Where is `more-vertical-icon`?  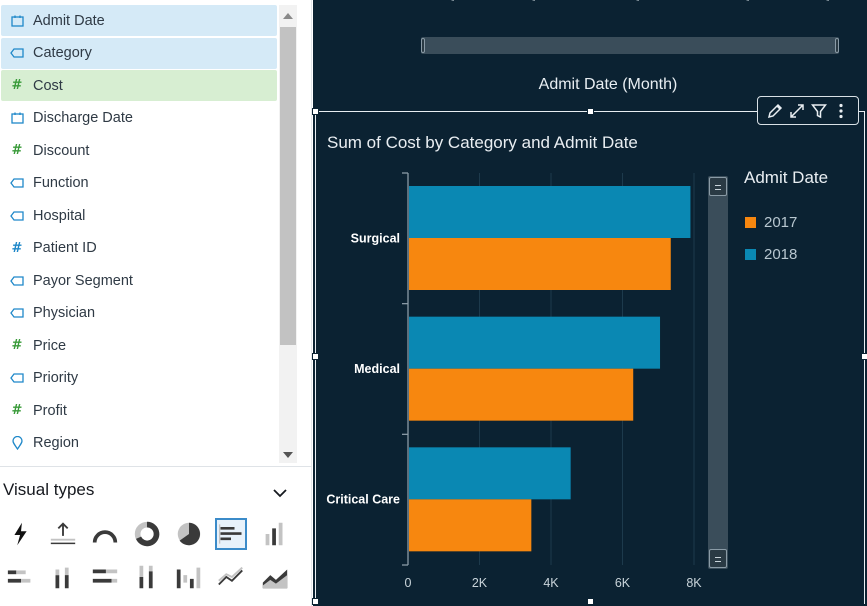 more-vertical-icon is located at coordinates (841, 111).